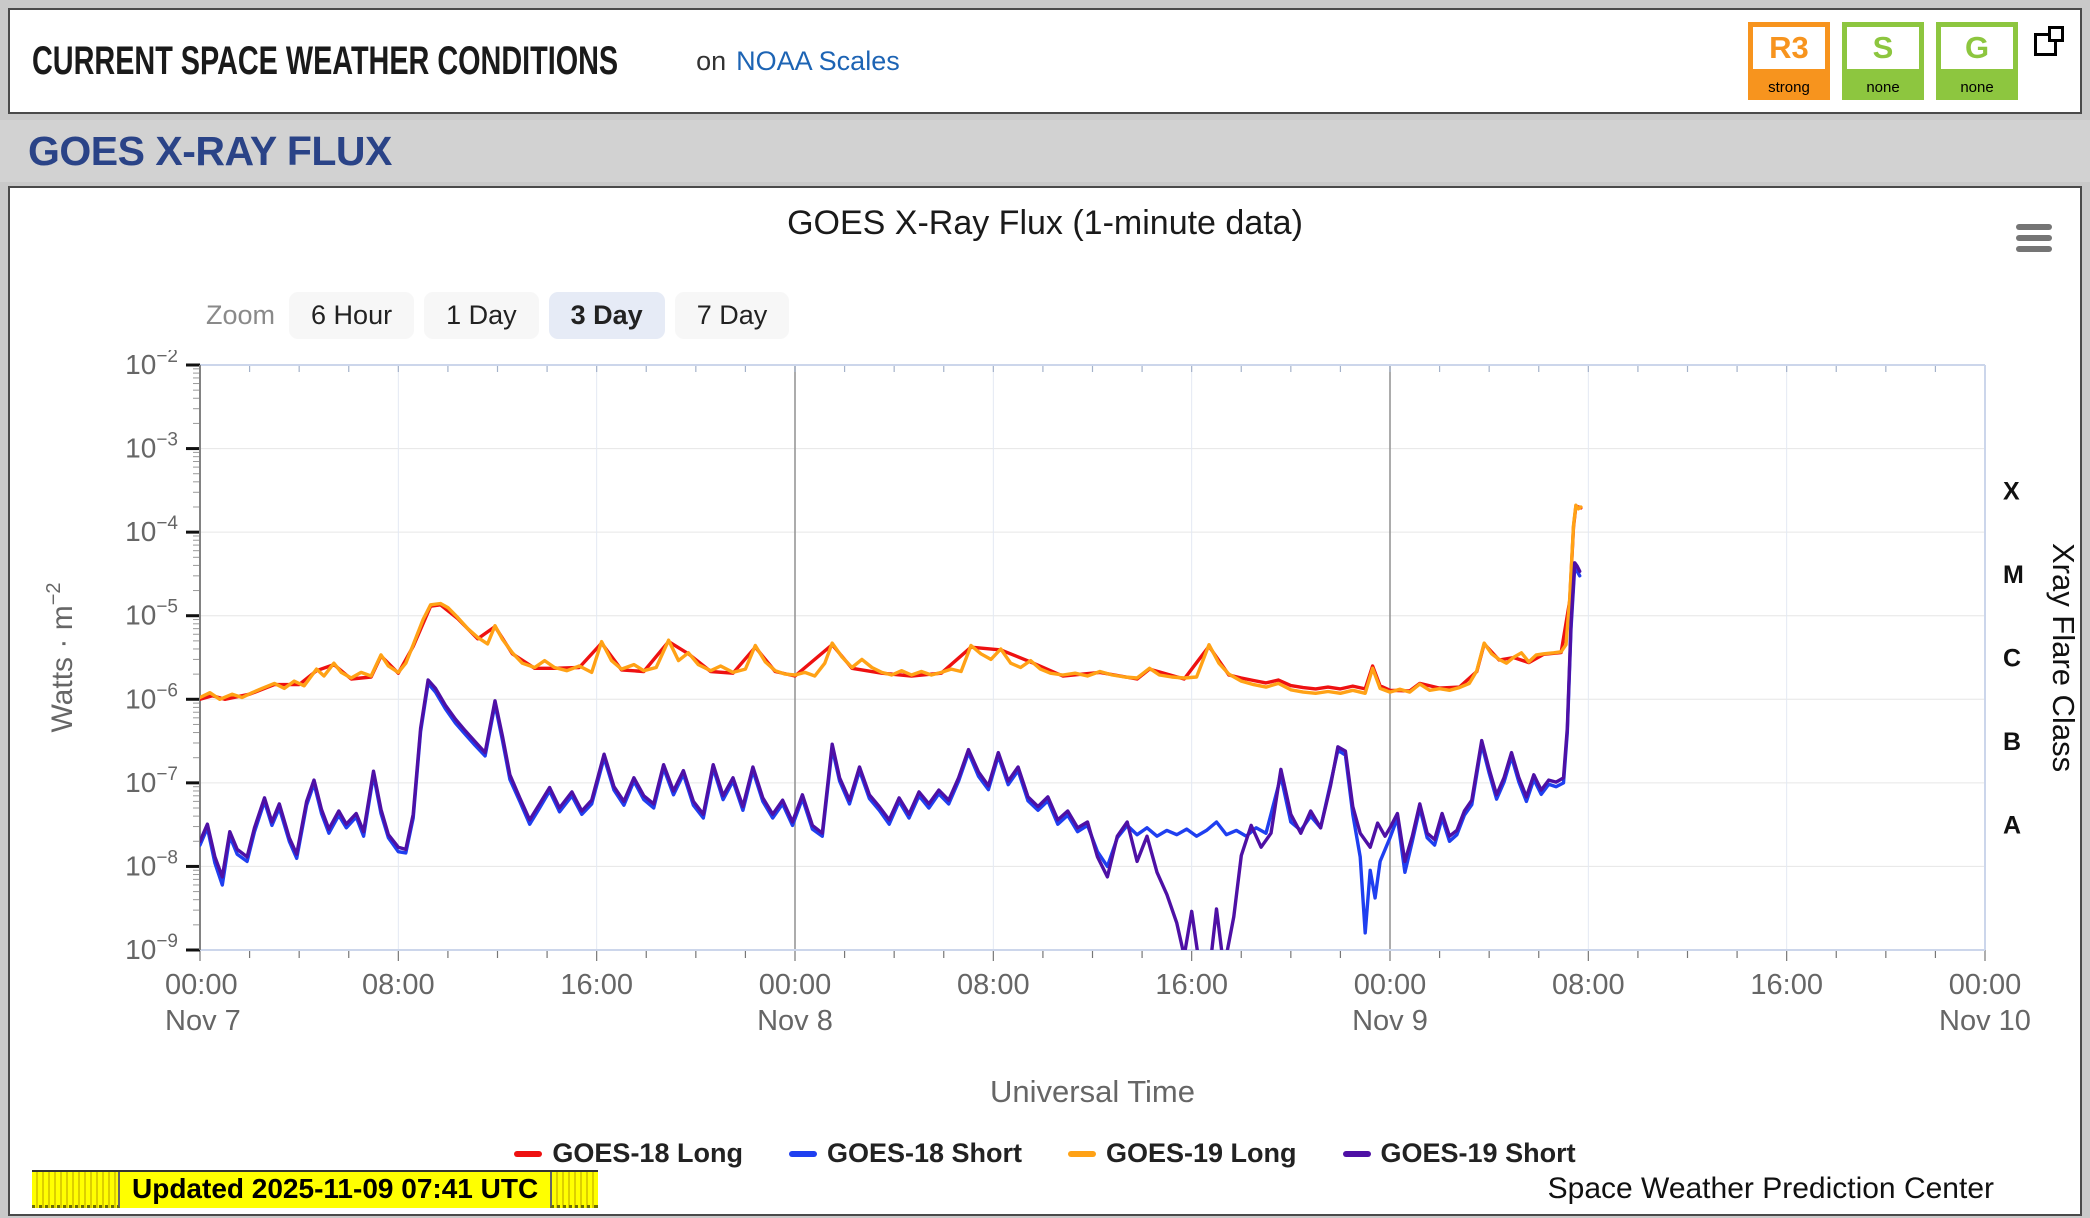 The image size is (2090, 1218). Describe the element at coordinates (2056, 34) in the screenshot. I see `popout-icon-square-small` at that location.